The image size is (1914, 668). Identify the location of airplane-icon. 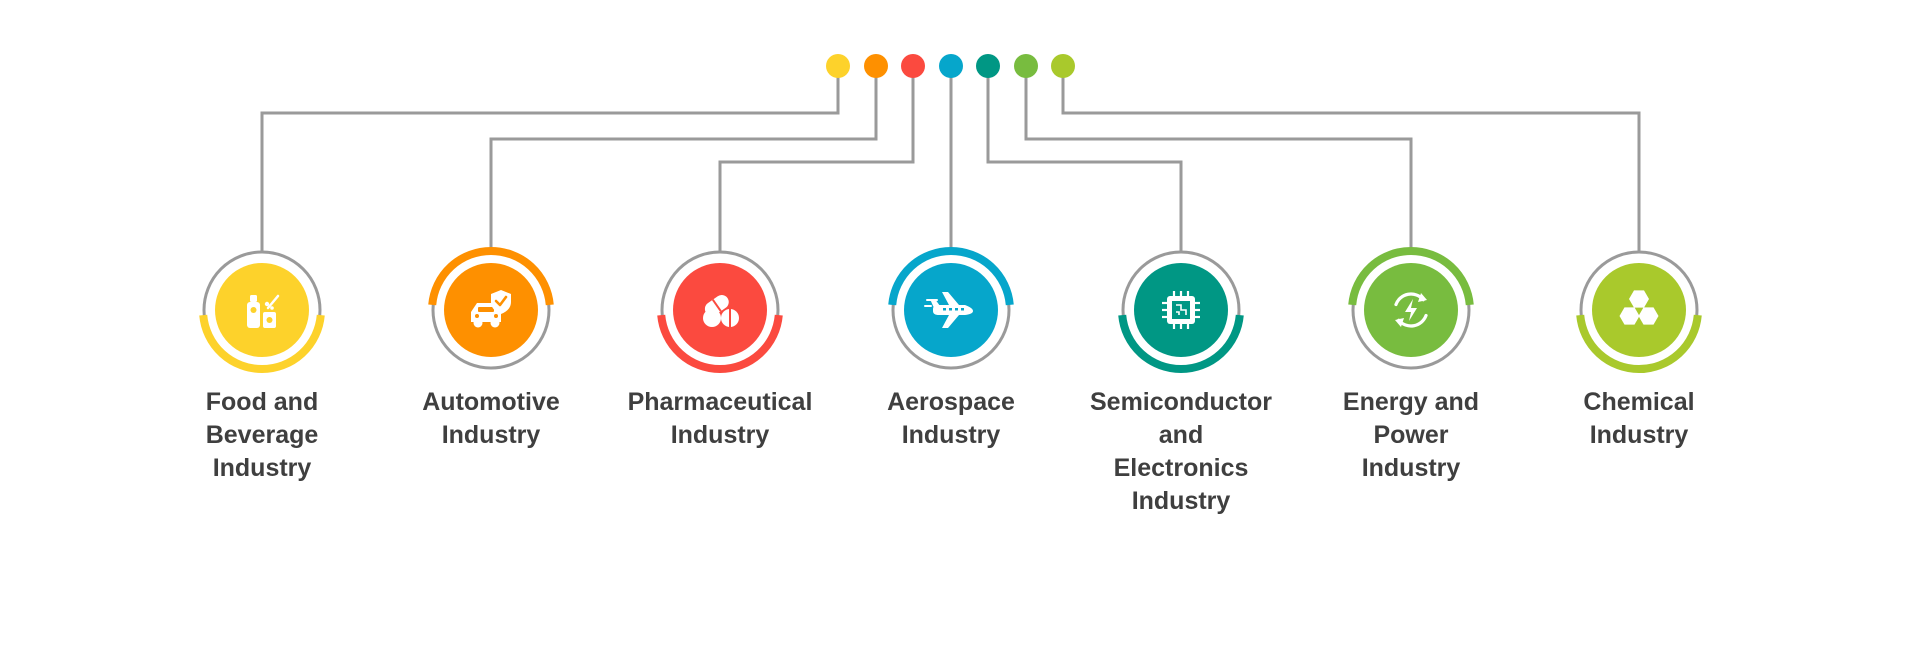
(948, 310).